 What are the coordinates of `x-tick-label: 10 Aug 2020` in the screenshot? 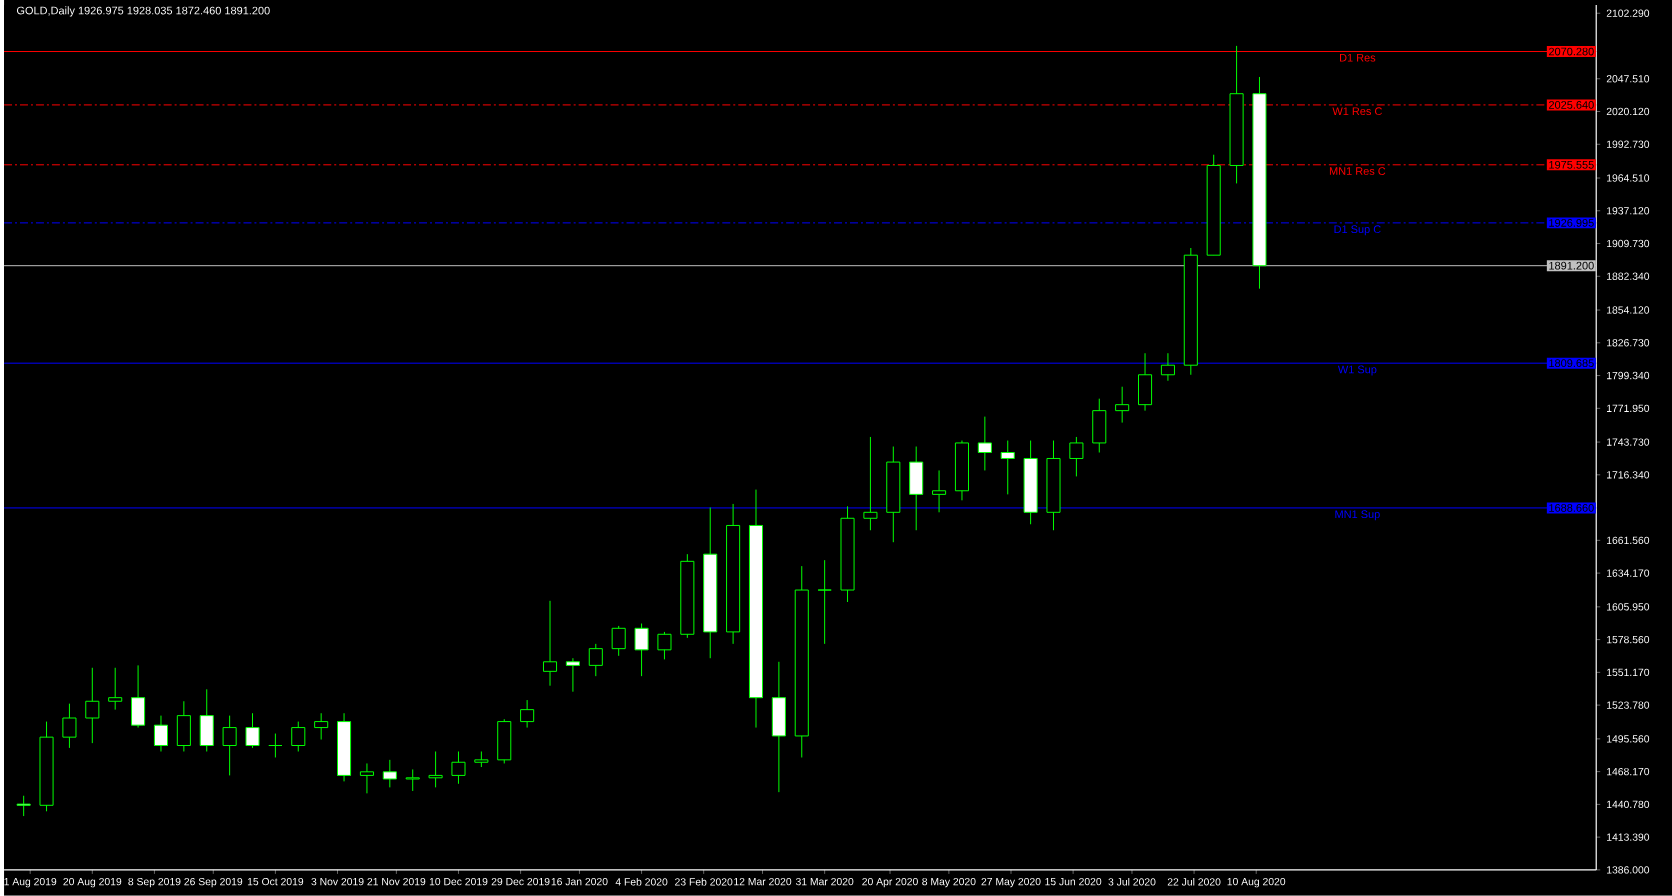 It's located at (1256, 883).